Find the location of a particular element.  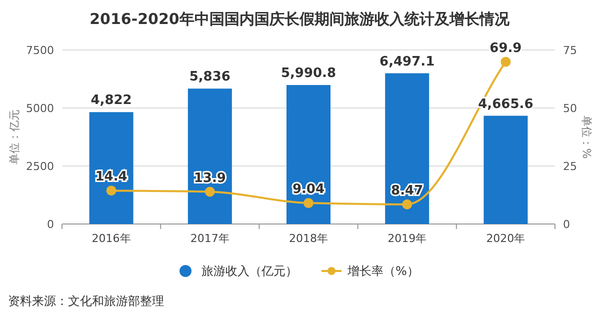

data-label: 6,497.1 is located at coordinates (407, 62).